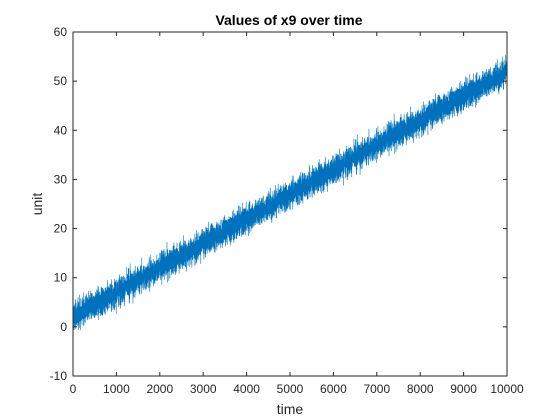 This screenshot has height=420, width=560. Describe the element at coordinates (376, 389) in the screenshot. I see `x-tick-label: 7000` at that location.